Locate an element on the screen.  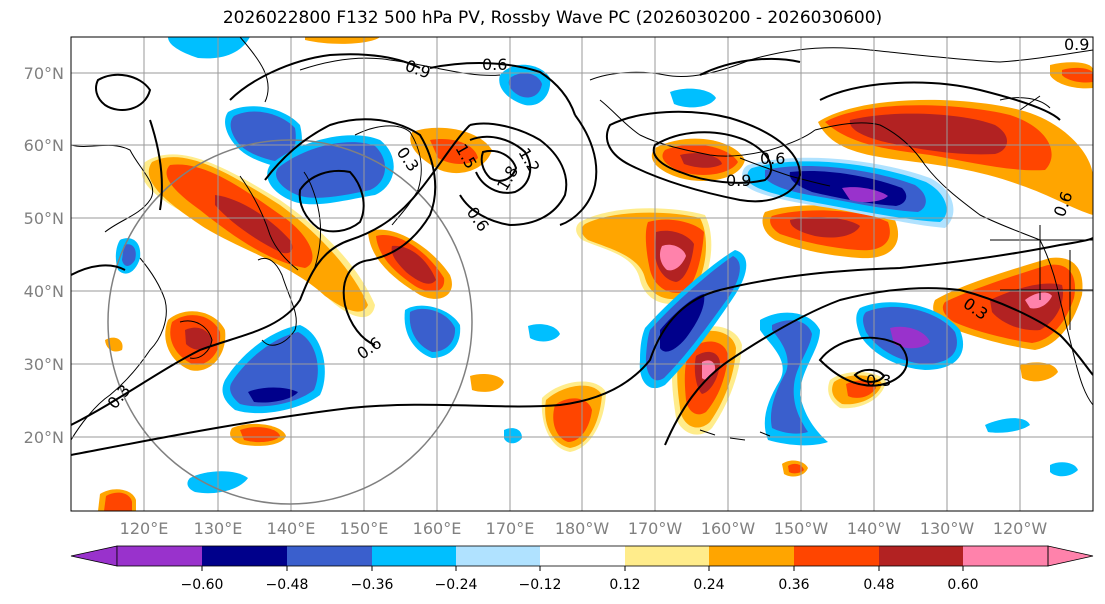
negative-anomaly-east-pacific is located at coordinates (967, 389).